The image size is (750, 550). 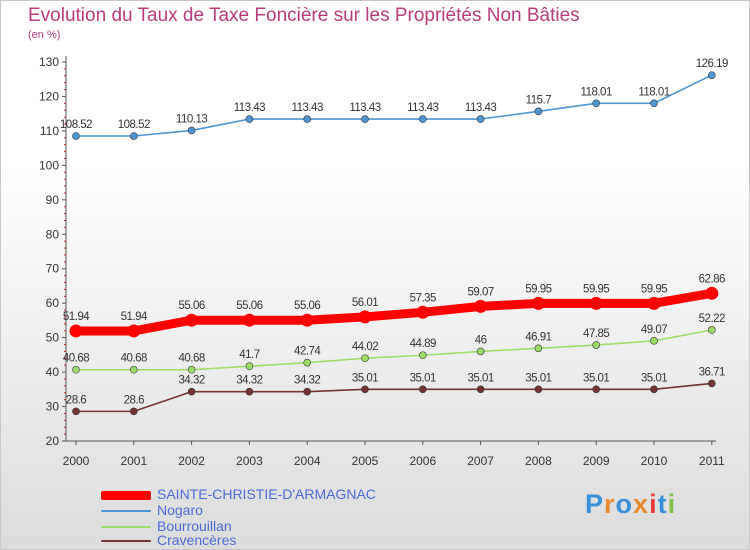 I want to click on legend-label: Bourrouillan, so click(x=194, y=526).